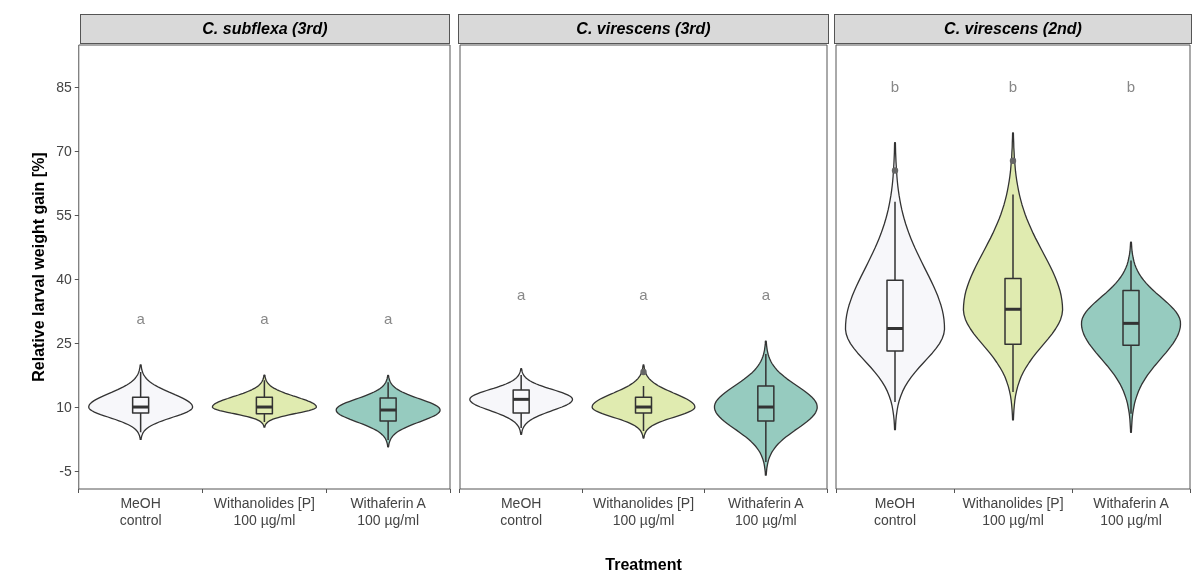  Describe the element at coordinates (643, 565) in the screenshot. I see `x-axis-title: Treatment` at that location.